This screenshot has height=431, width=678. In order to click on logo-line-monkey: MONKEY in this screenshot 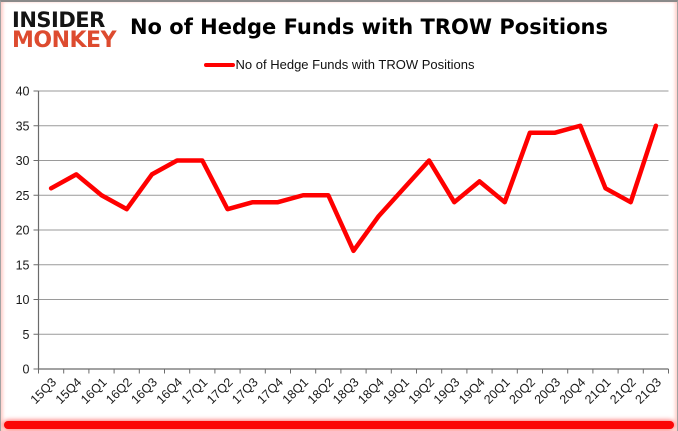, I will do `click(64, 40)`.